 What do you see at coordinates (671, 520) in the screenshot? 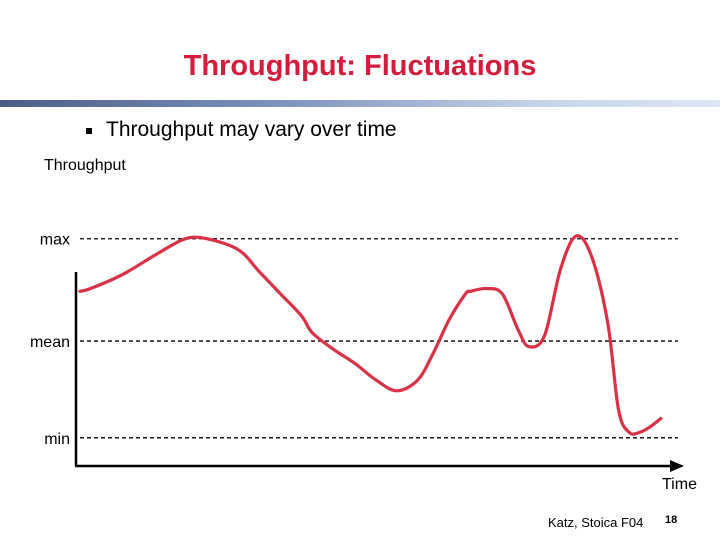
I see `page-number: 18` at bounding box center [671, 520].